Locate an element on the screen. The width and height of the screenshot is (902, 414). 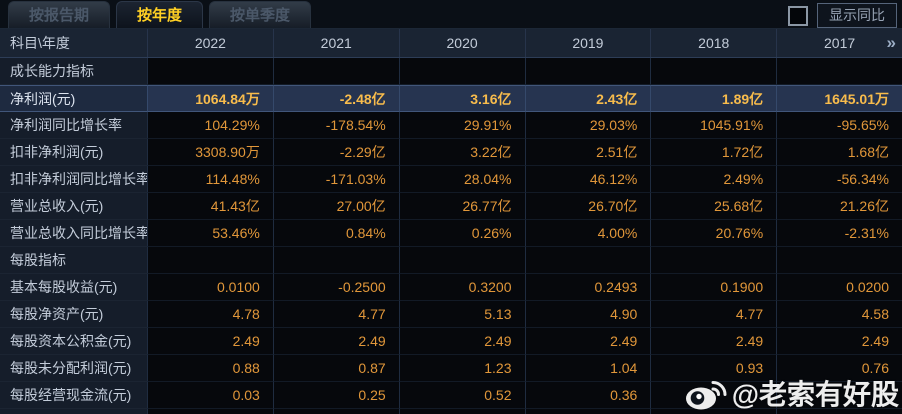
column-header-2017: 2017 is located at coordinates (839, 43).